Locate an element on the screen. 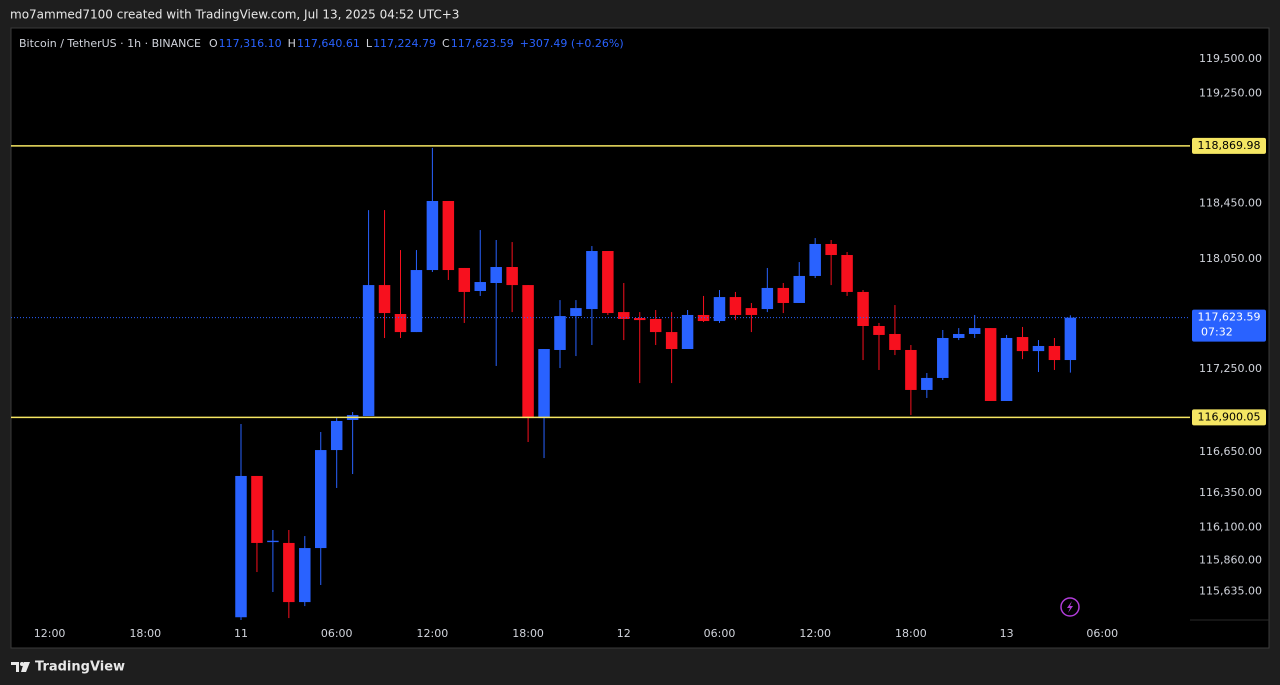 This screenshot has height=685, width=1280. legend-value: 117,640.61 is located at coordinates (328, 43).